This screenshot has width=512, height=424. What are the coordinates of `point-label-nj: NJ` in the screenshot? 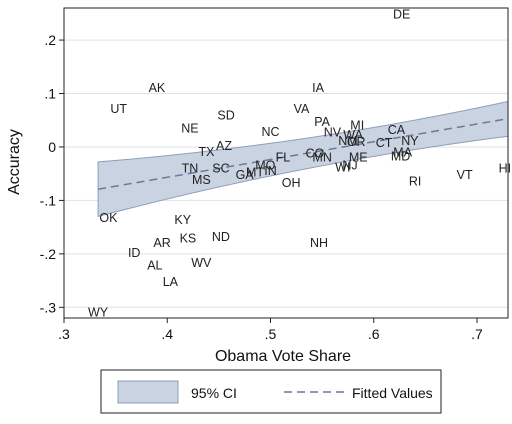 It's located at (349, 166).